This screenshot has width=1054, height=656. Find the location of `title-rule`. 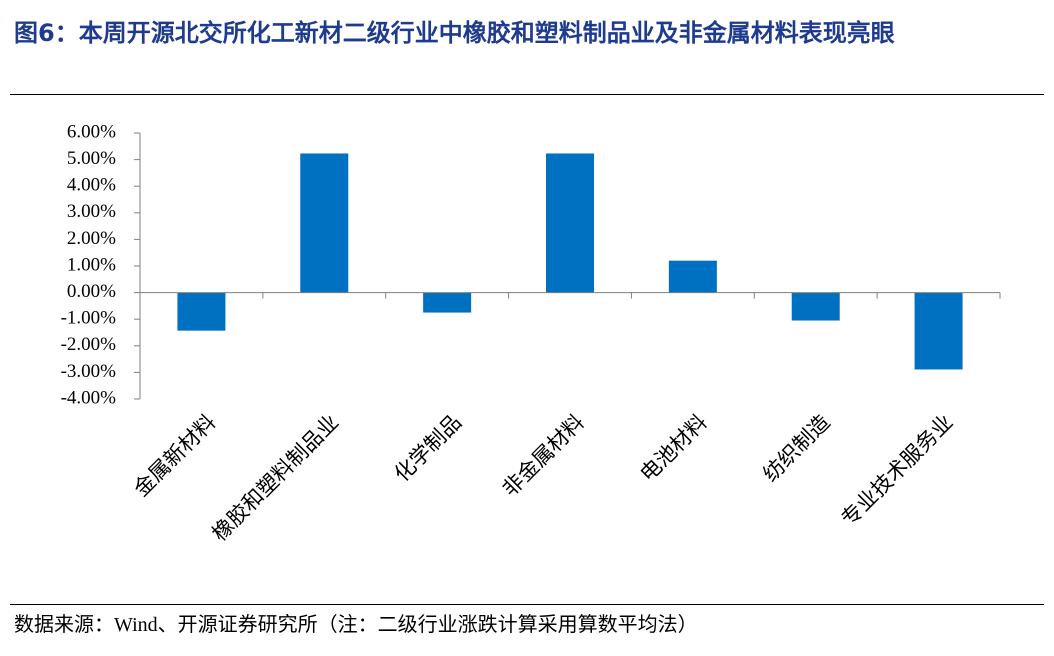

title-rule is located at coordinates (527, 94).